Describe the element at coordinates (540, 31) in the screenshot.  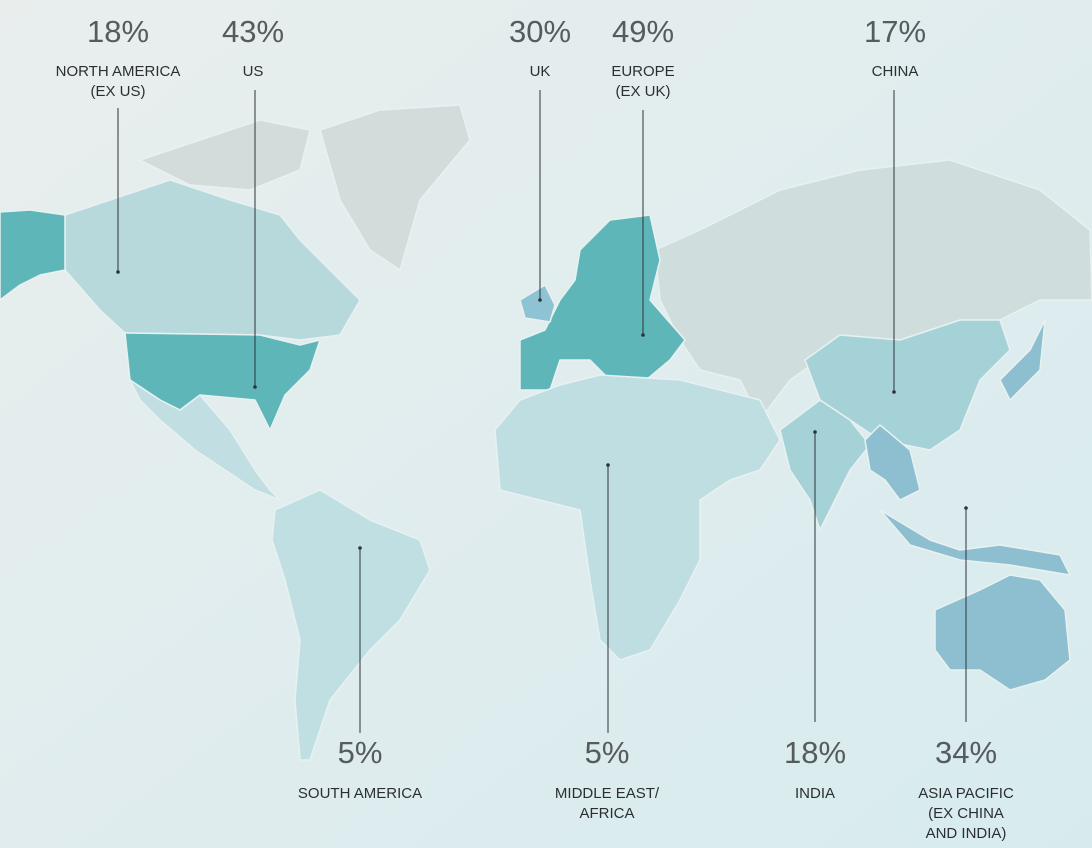
I see `region-percent: 30%` at that location.